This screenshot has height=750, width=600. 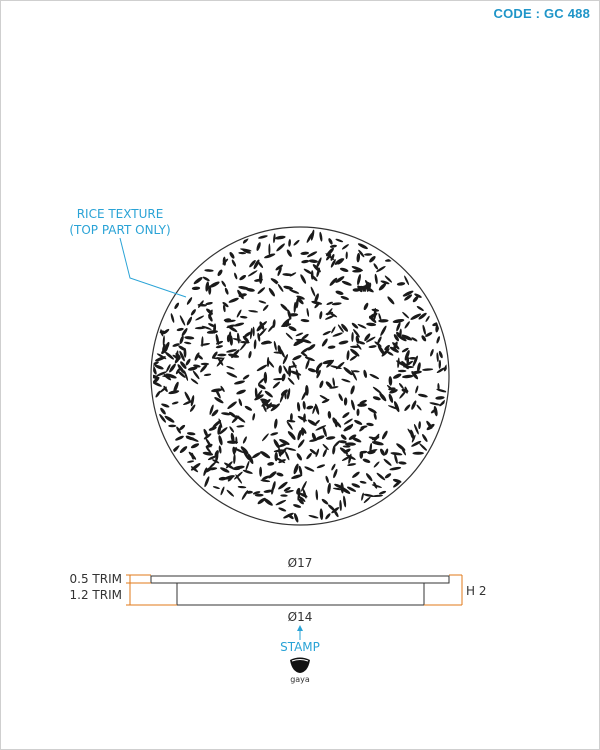 What do you see at coordinates (153, 267) in the screenshot?
I see `texture-leader-line` at bounding box center [153, 267].